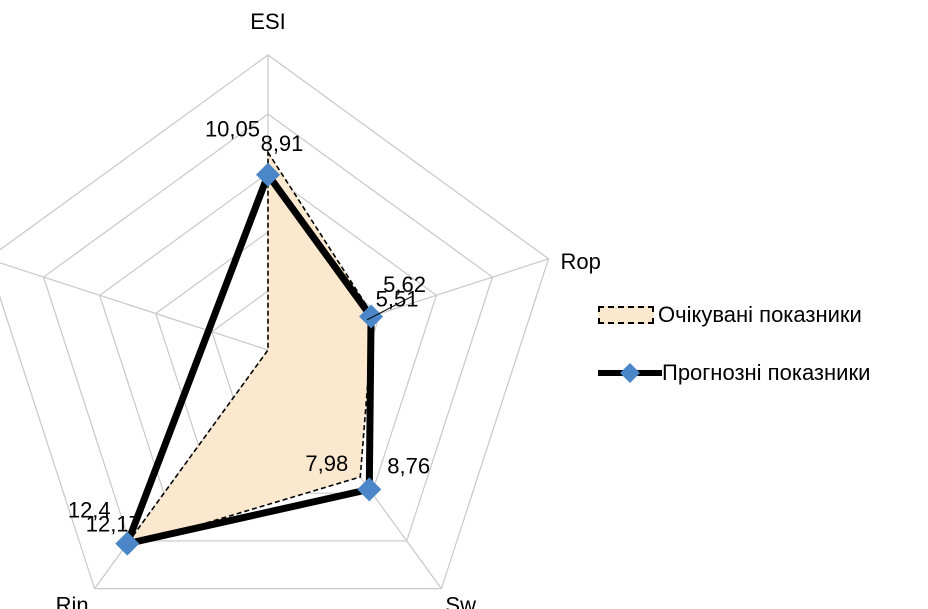  What do you see at coordinates (766, 372) in the screenshot?
I see `legend-label-forecast: Прогнозні показники` at bounding box center [766, 372].